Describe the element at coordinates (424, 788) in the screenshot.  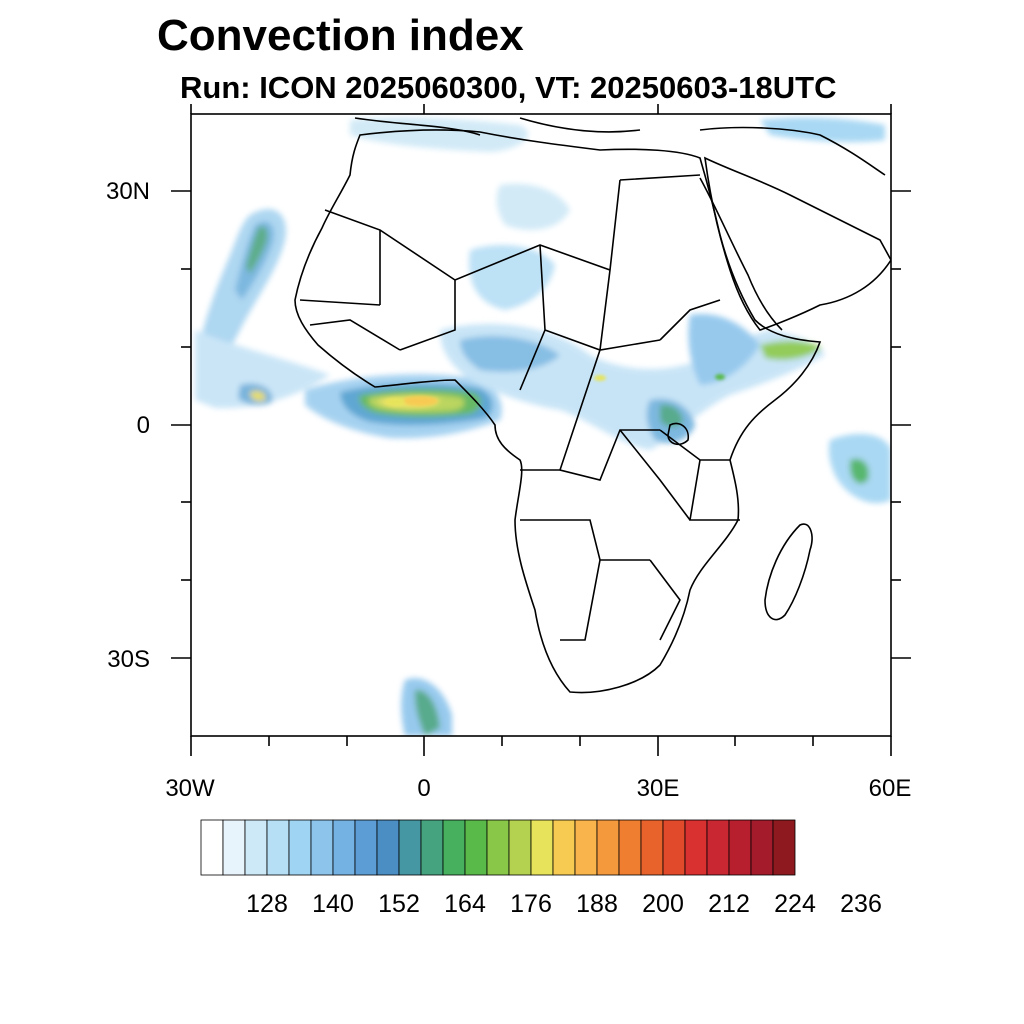
I see `lon-label-0: 0` at that location.